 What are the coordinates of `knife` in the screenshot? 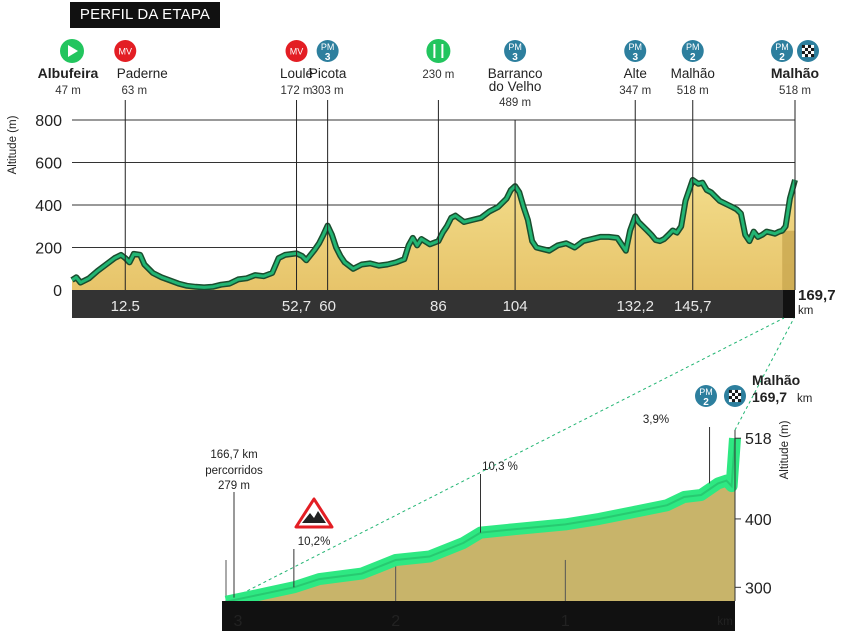 It's located at (442, 51).